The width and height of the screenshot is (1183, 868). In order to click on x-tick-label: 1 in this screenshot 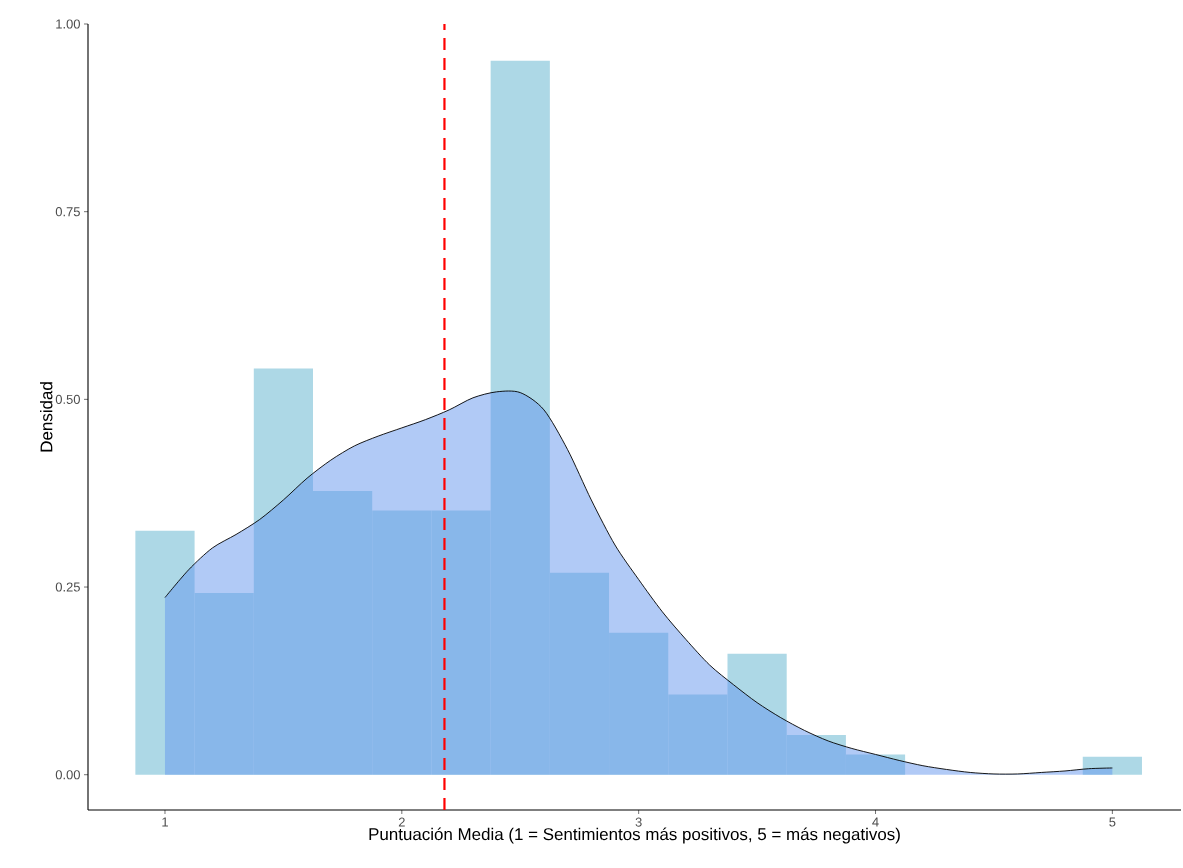, I will do `click(165, 822)`.